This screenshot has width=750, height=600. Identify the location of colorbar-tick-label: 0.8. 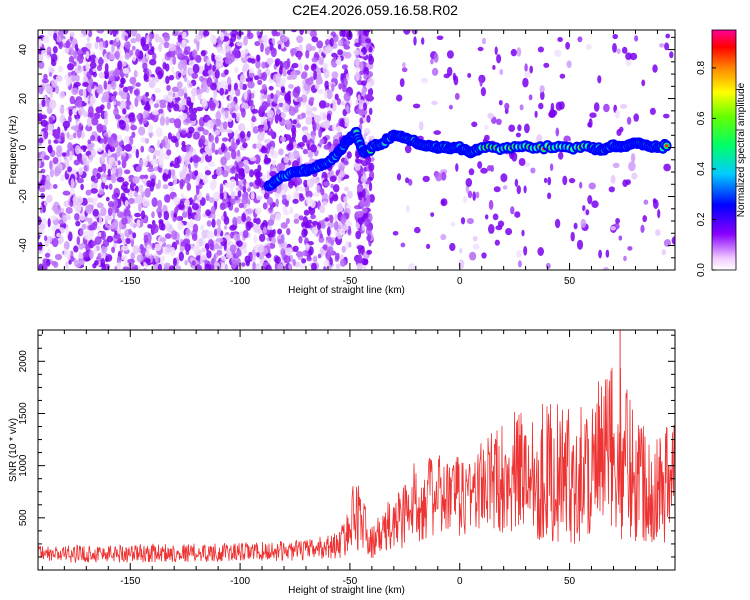
(701, 68).